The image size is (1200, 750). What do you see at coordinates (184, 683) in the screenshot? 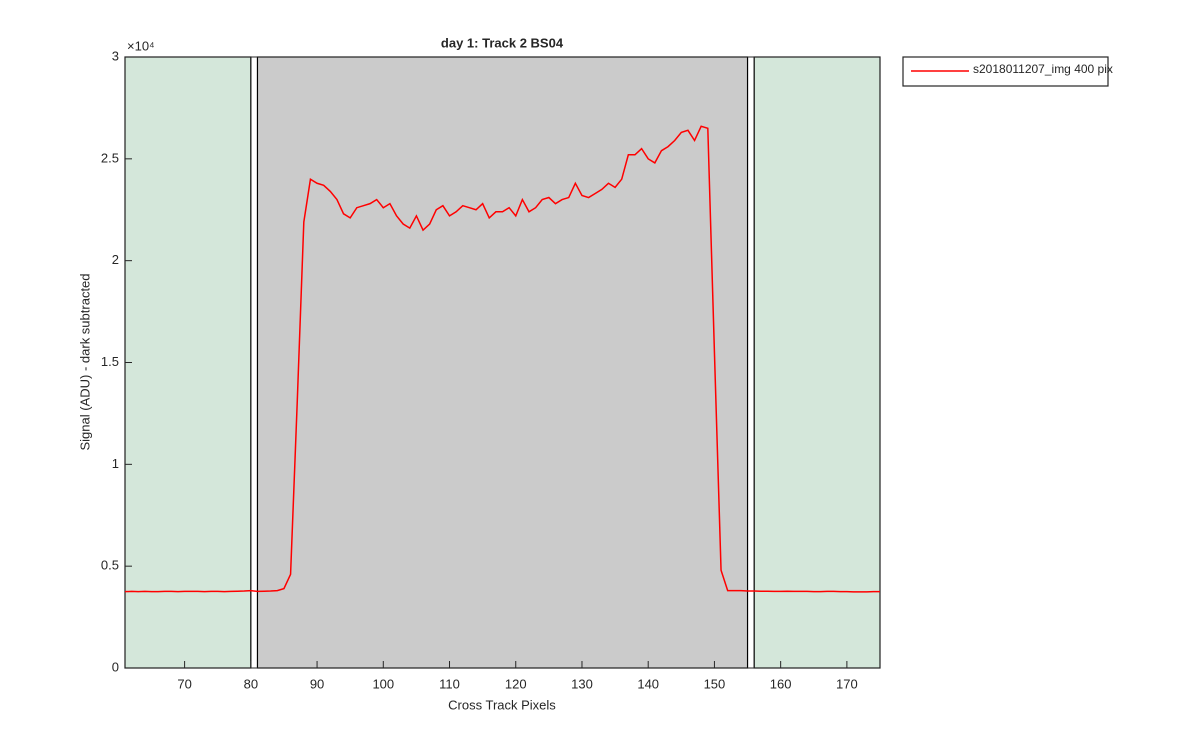
I see `x-tick-label: 70` at bounding box center [184, 683].